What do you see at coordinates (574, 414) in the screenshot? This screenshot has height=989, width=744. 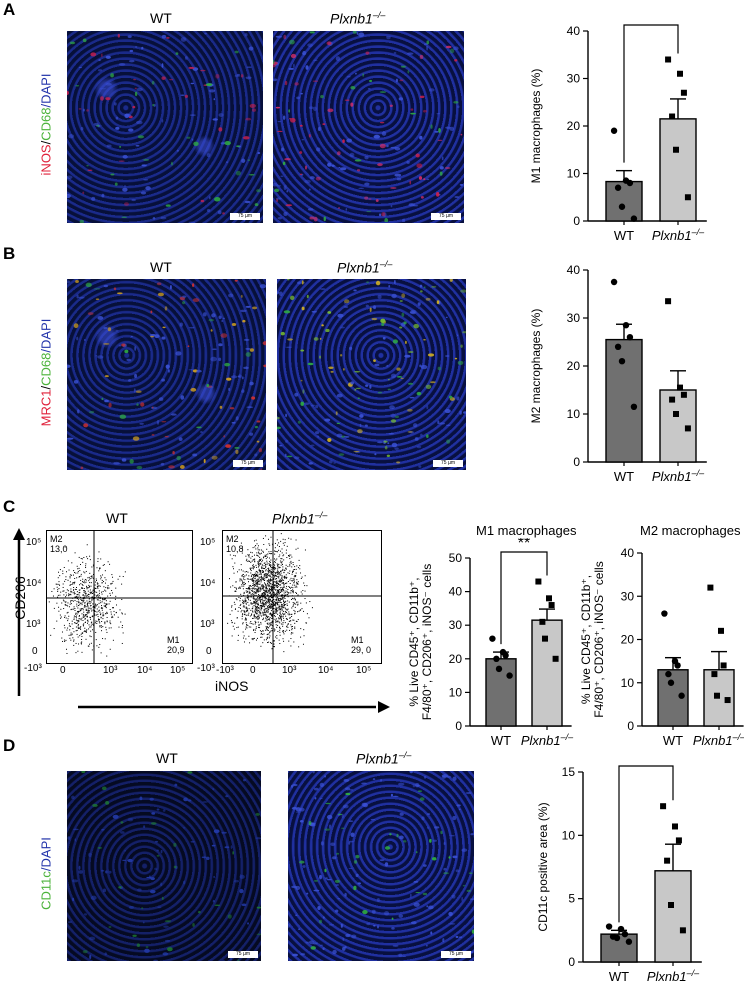 I see `y-tick-label: 10` at bounding box center [574, 414].